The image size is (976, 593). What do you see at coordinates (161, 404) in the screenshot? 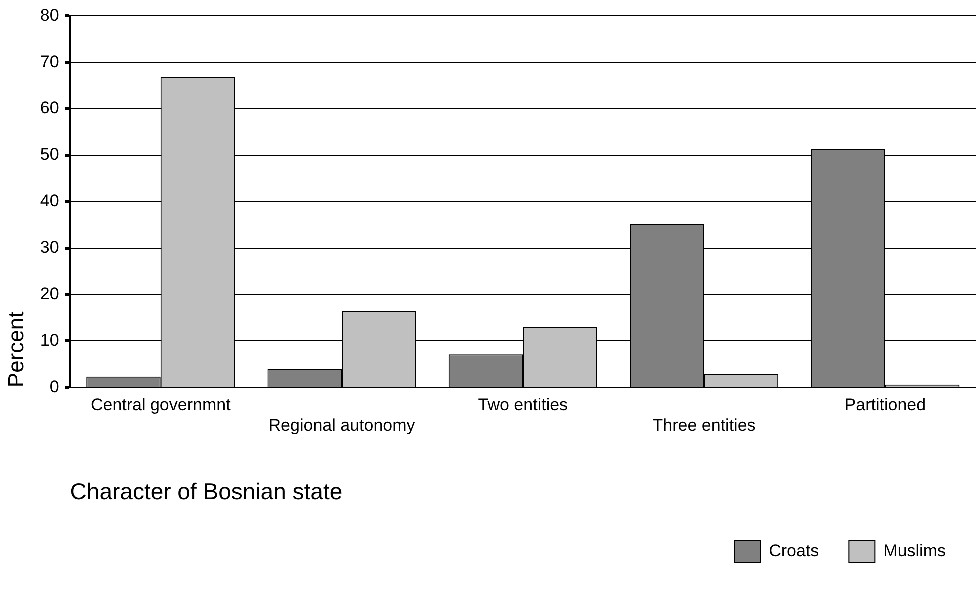
I see `x-tick-label: Central governmnt` at bounding box center [161, 404].